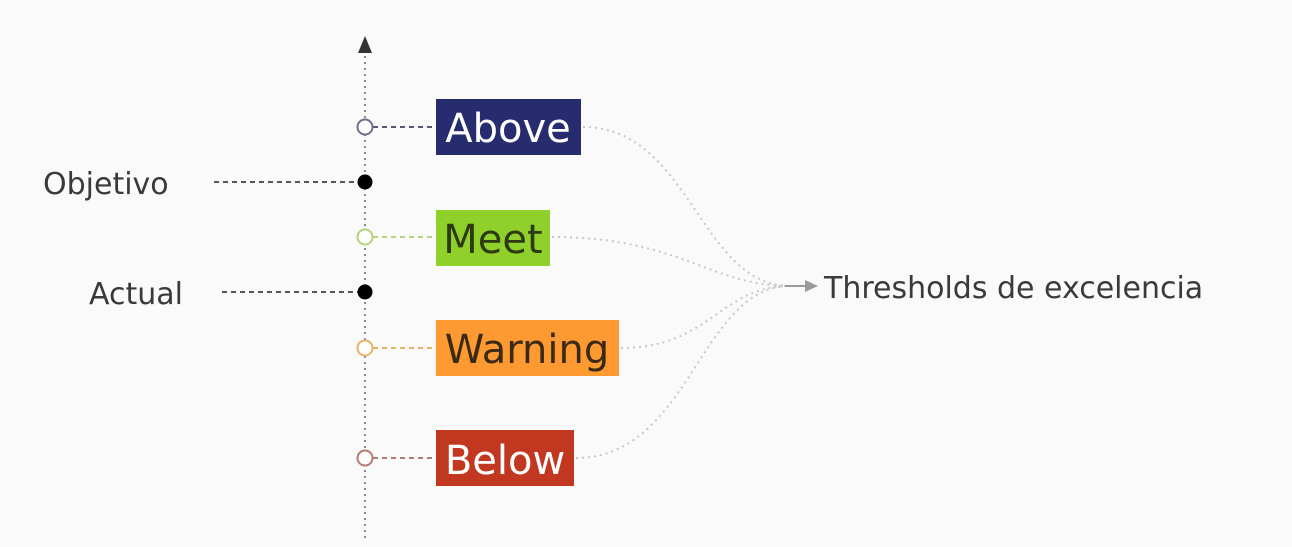 The height and width of the screenshot is (547, 1292). I want to click on threshold-below: Below, so click(573, 385).